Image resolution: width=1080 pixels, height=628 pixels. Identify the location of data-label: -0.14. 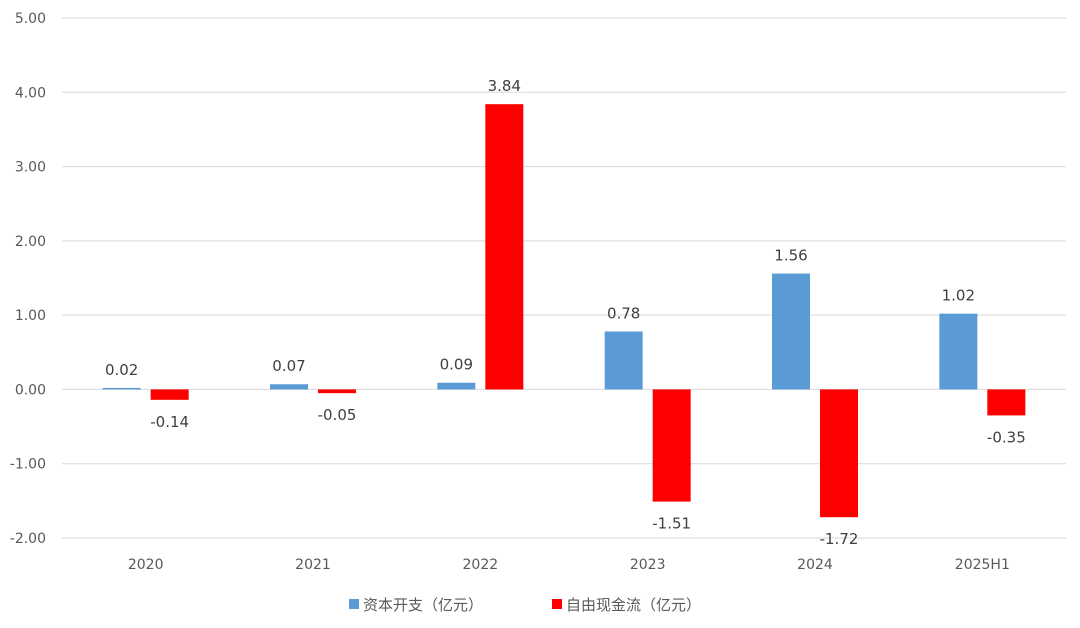
(169, 422).